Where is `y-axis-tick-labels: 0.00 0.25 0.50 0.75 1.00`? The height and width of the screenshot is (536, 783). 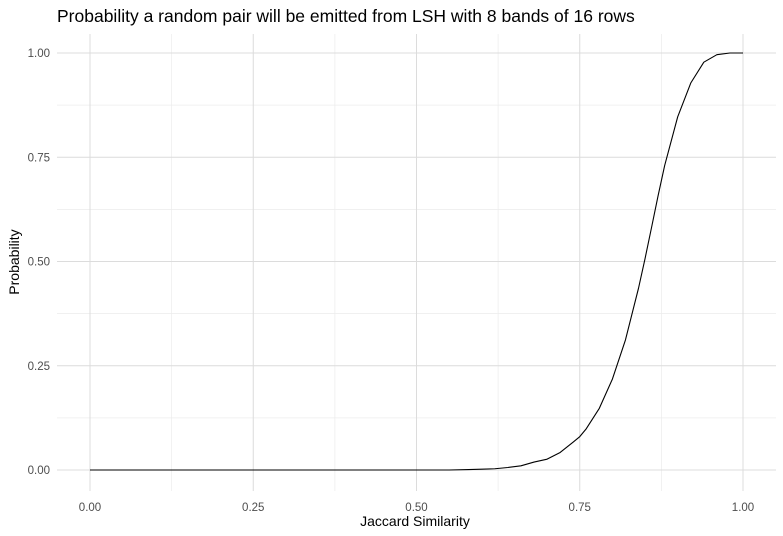
y-axis-tick-labels: 0.00 0.25 0.50 0.75 1.00 is located at coordinates (39, 262).